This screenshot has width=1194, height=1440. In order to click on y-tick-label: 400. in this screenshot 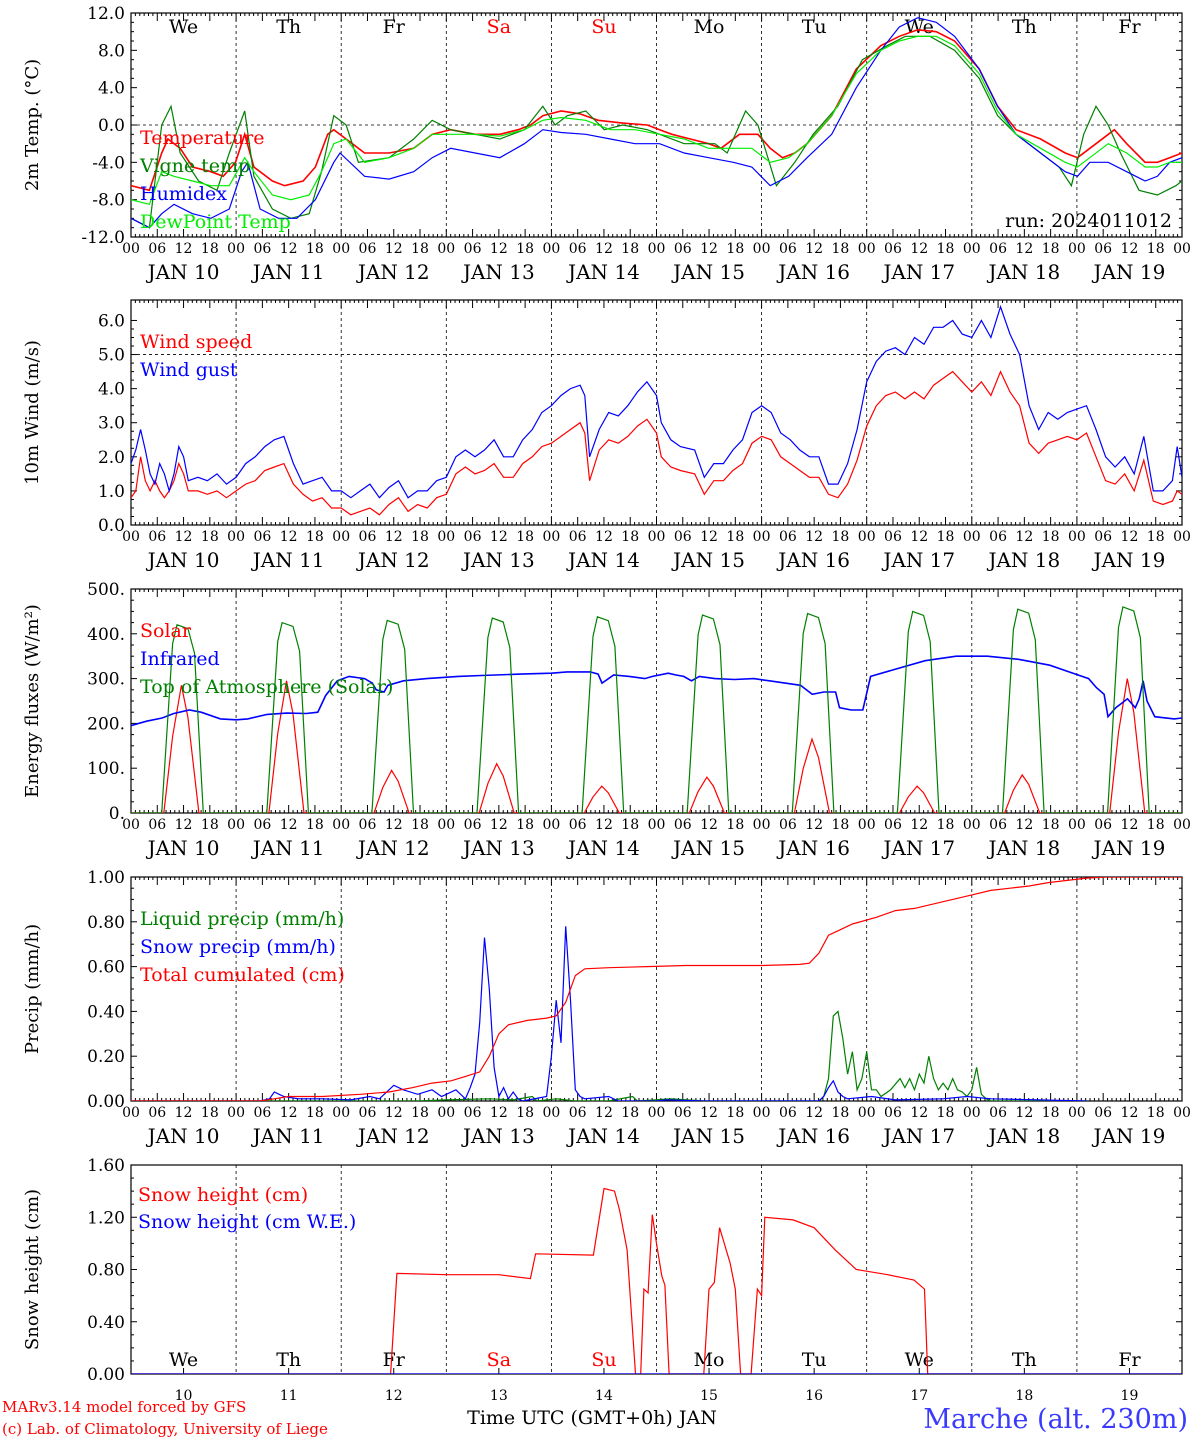, I will do `click(106, 635)`.